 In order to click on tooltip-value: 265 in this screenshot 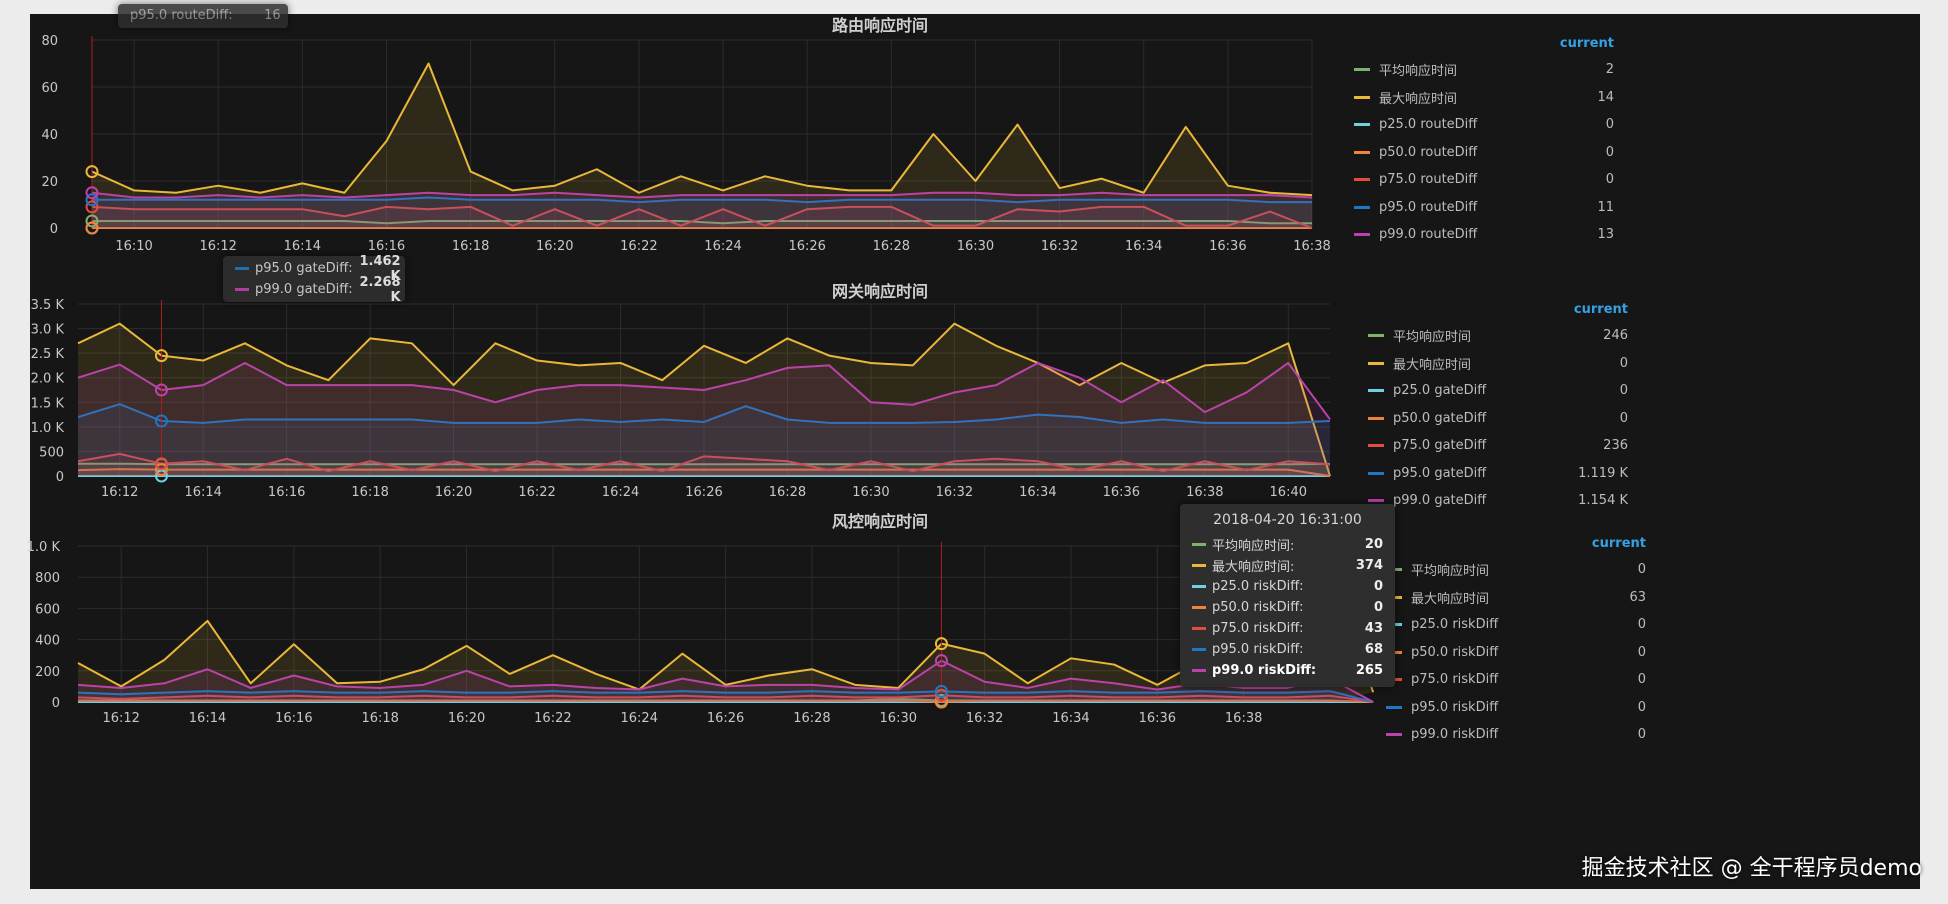, I will do `click(1369, 670)`.